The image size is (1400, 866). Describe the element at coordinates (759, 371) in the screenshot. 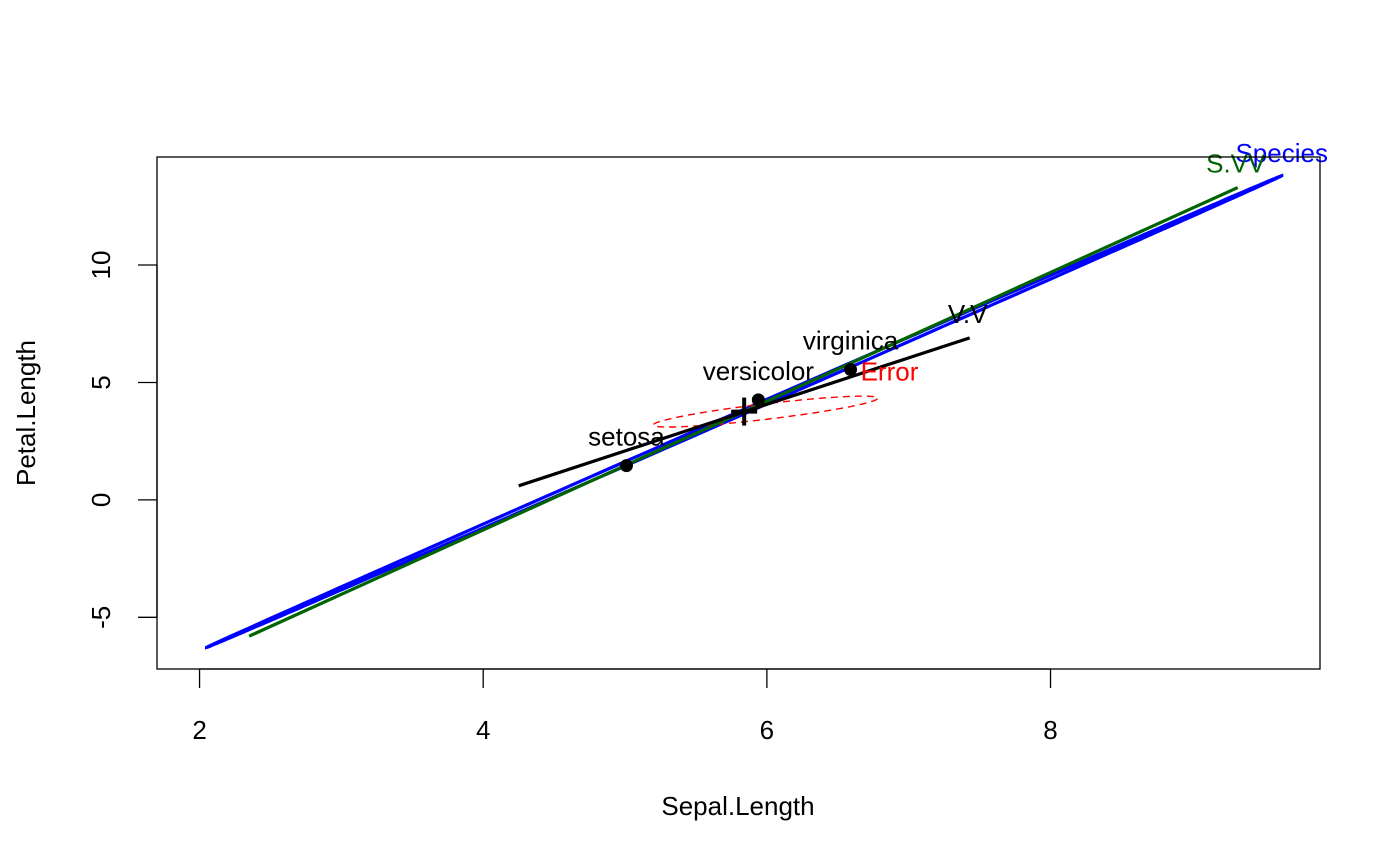

I see `versicolor-point-label: versicolor` at that location.